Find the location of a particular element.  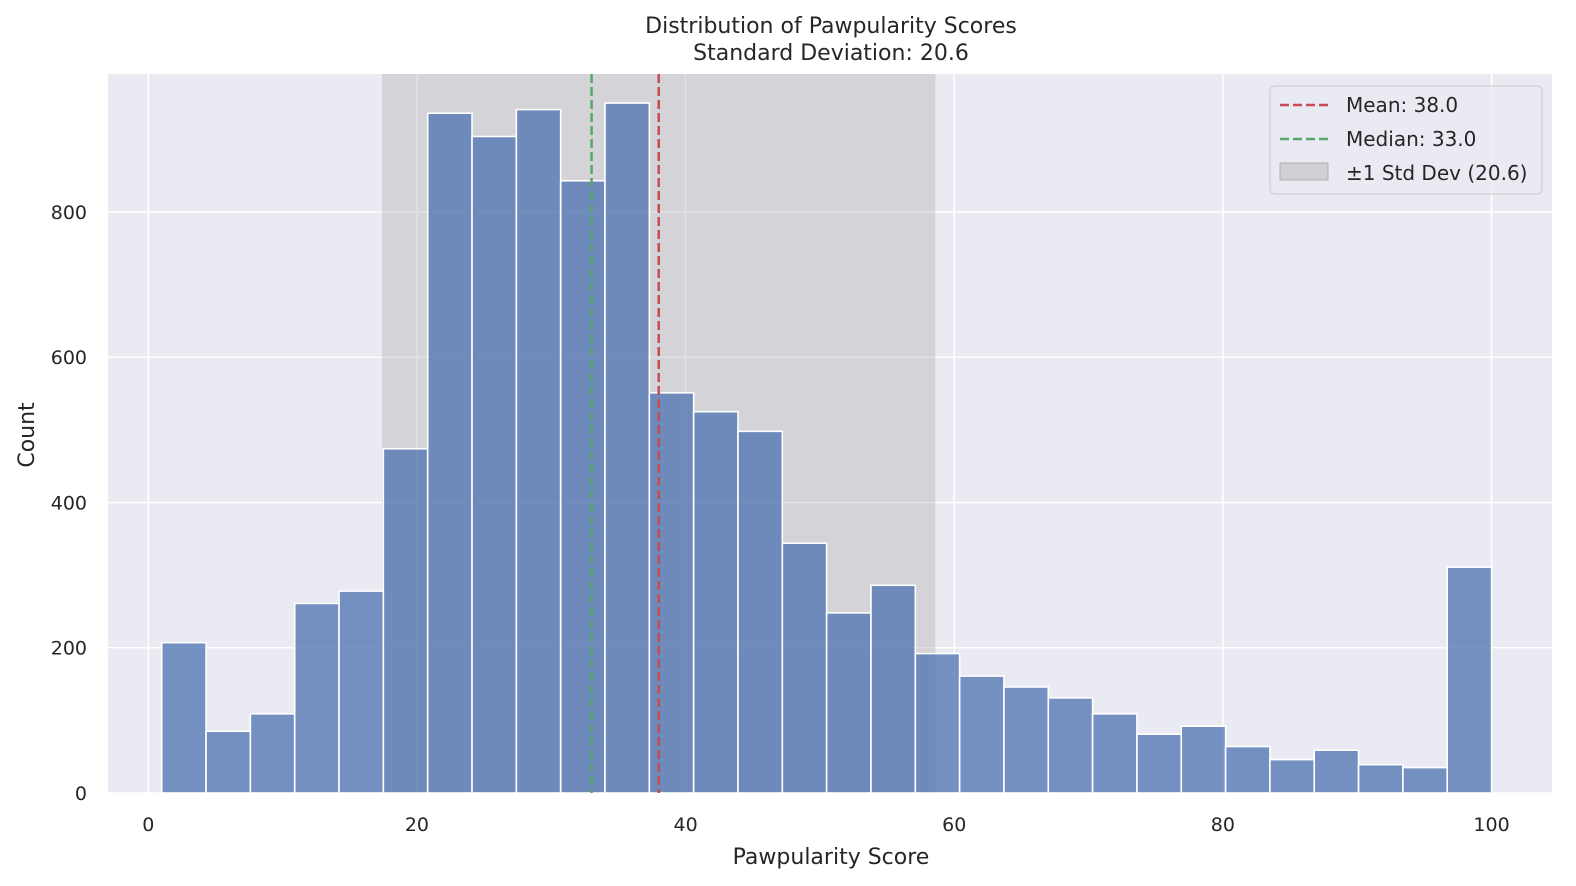

x-tick-label: 40 is located at coordinates (686, 825).